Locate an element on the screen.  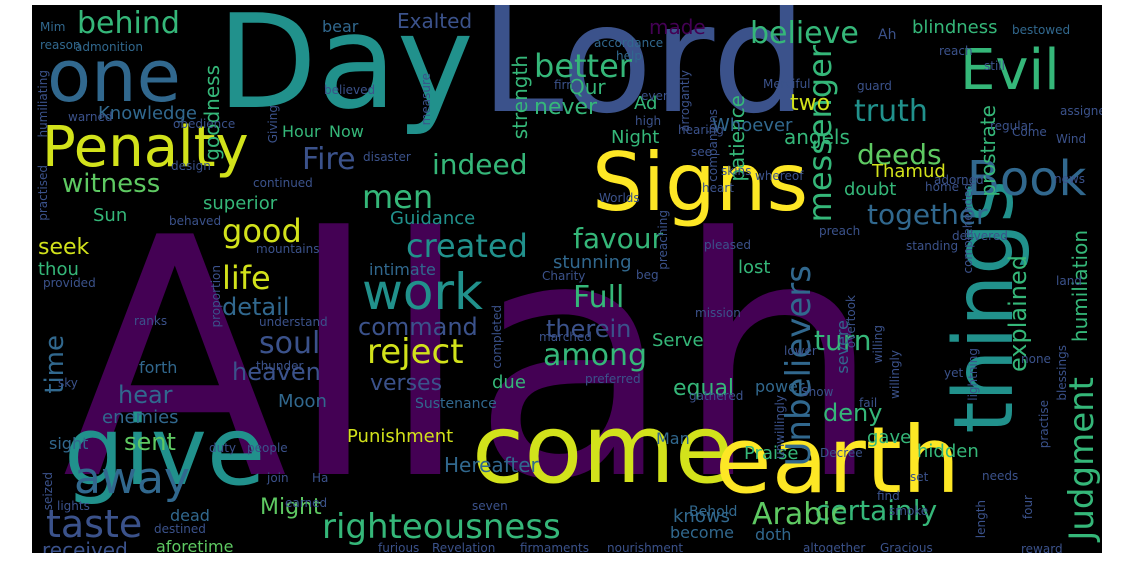
word-thamud: Thamud is located at coordinates (909, 171).